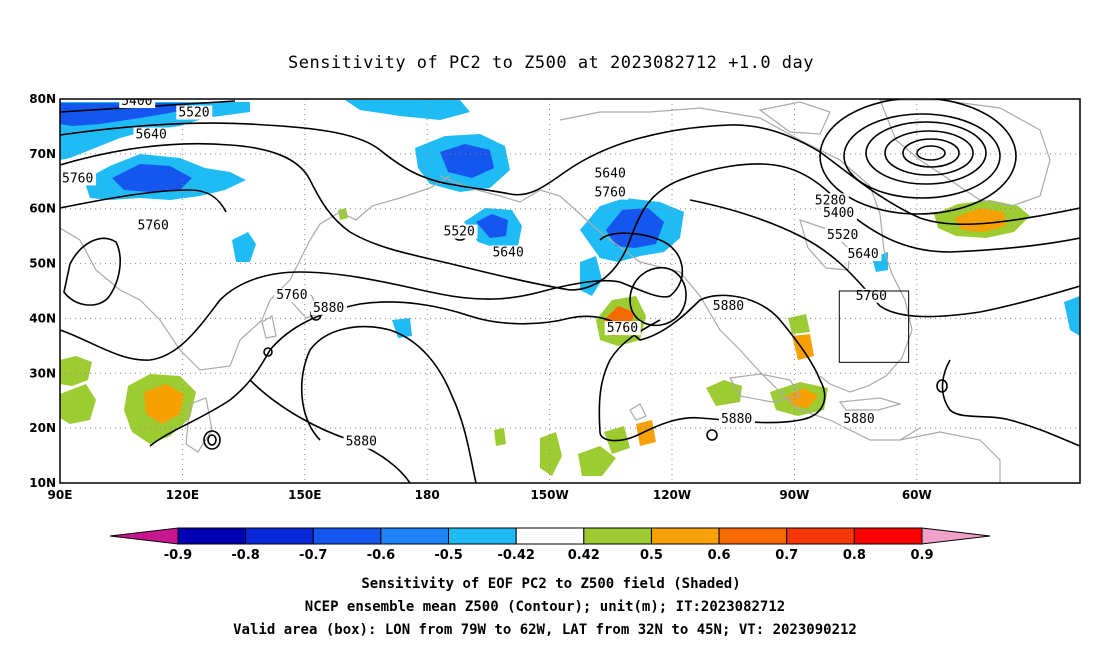  Describe the element at coordinates (42, 209) in the screenshot. I see `y-tick-label: 60N` at that location.